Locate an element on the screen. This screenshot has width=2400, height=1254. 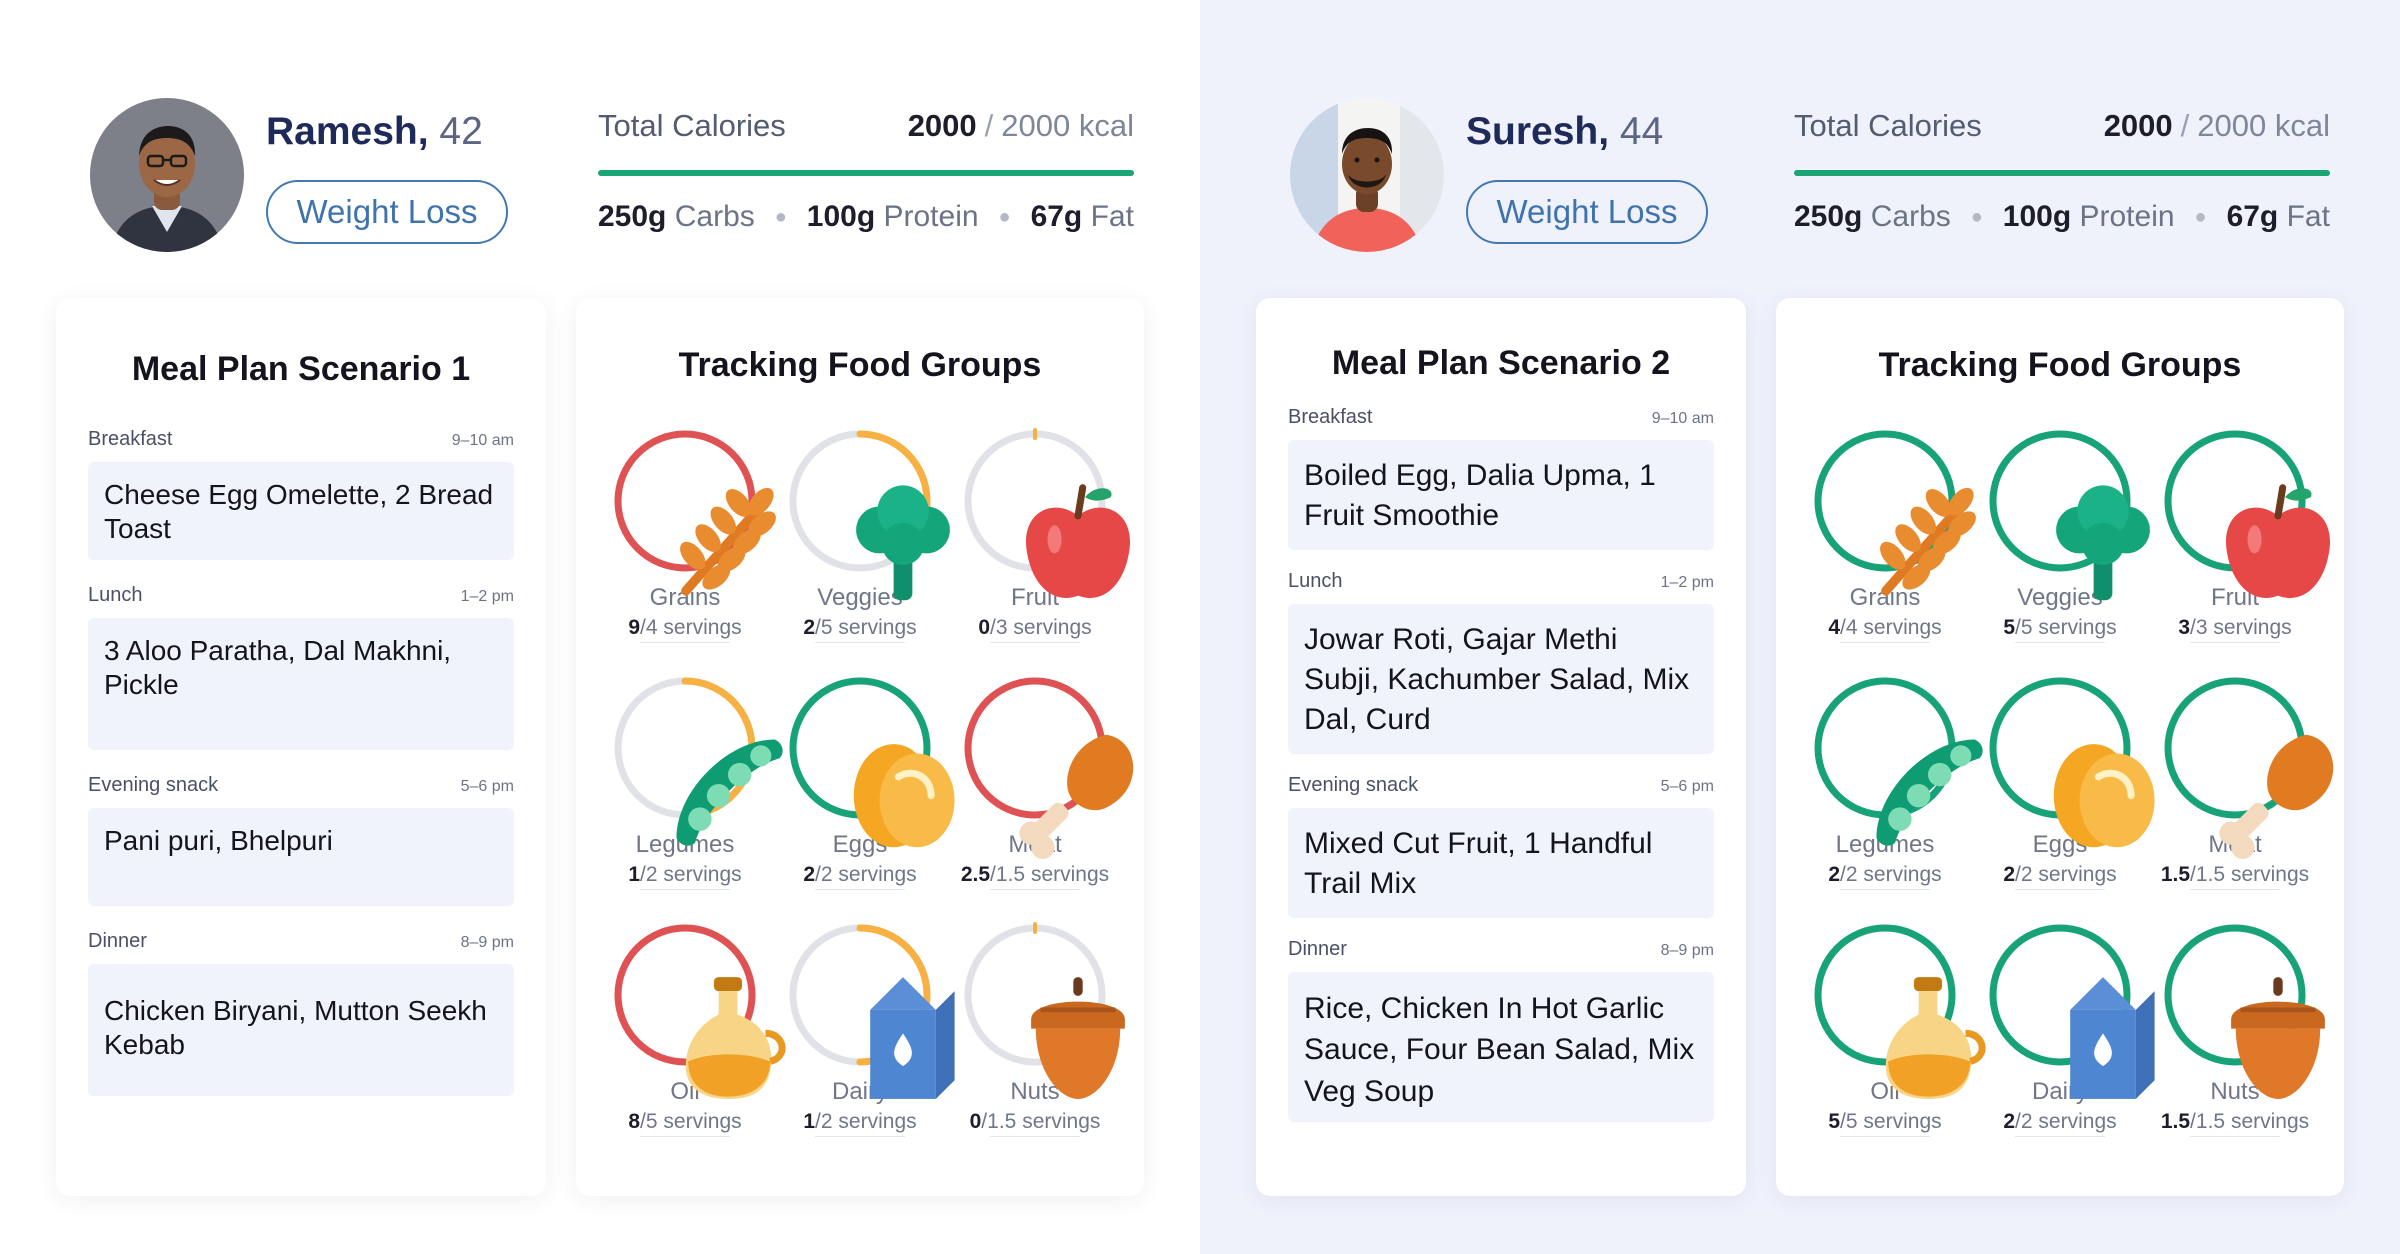
food-group-legumes: Legumes1/2 servings is located at coordinates (690, 781).